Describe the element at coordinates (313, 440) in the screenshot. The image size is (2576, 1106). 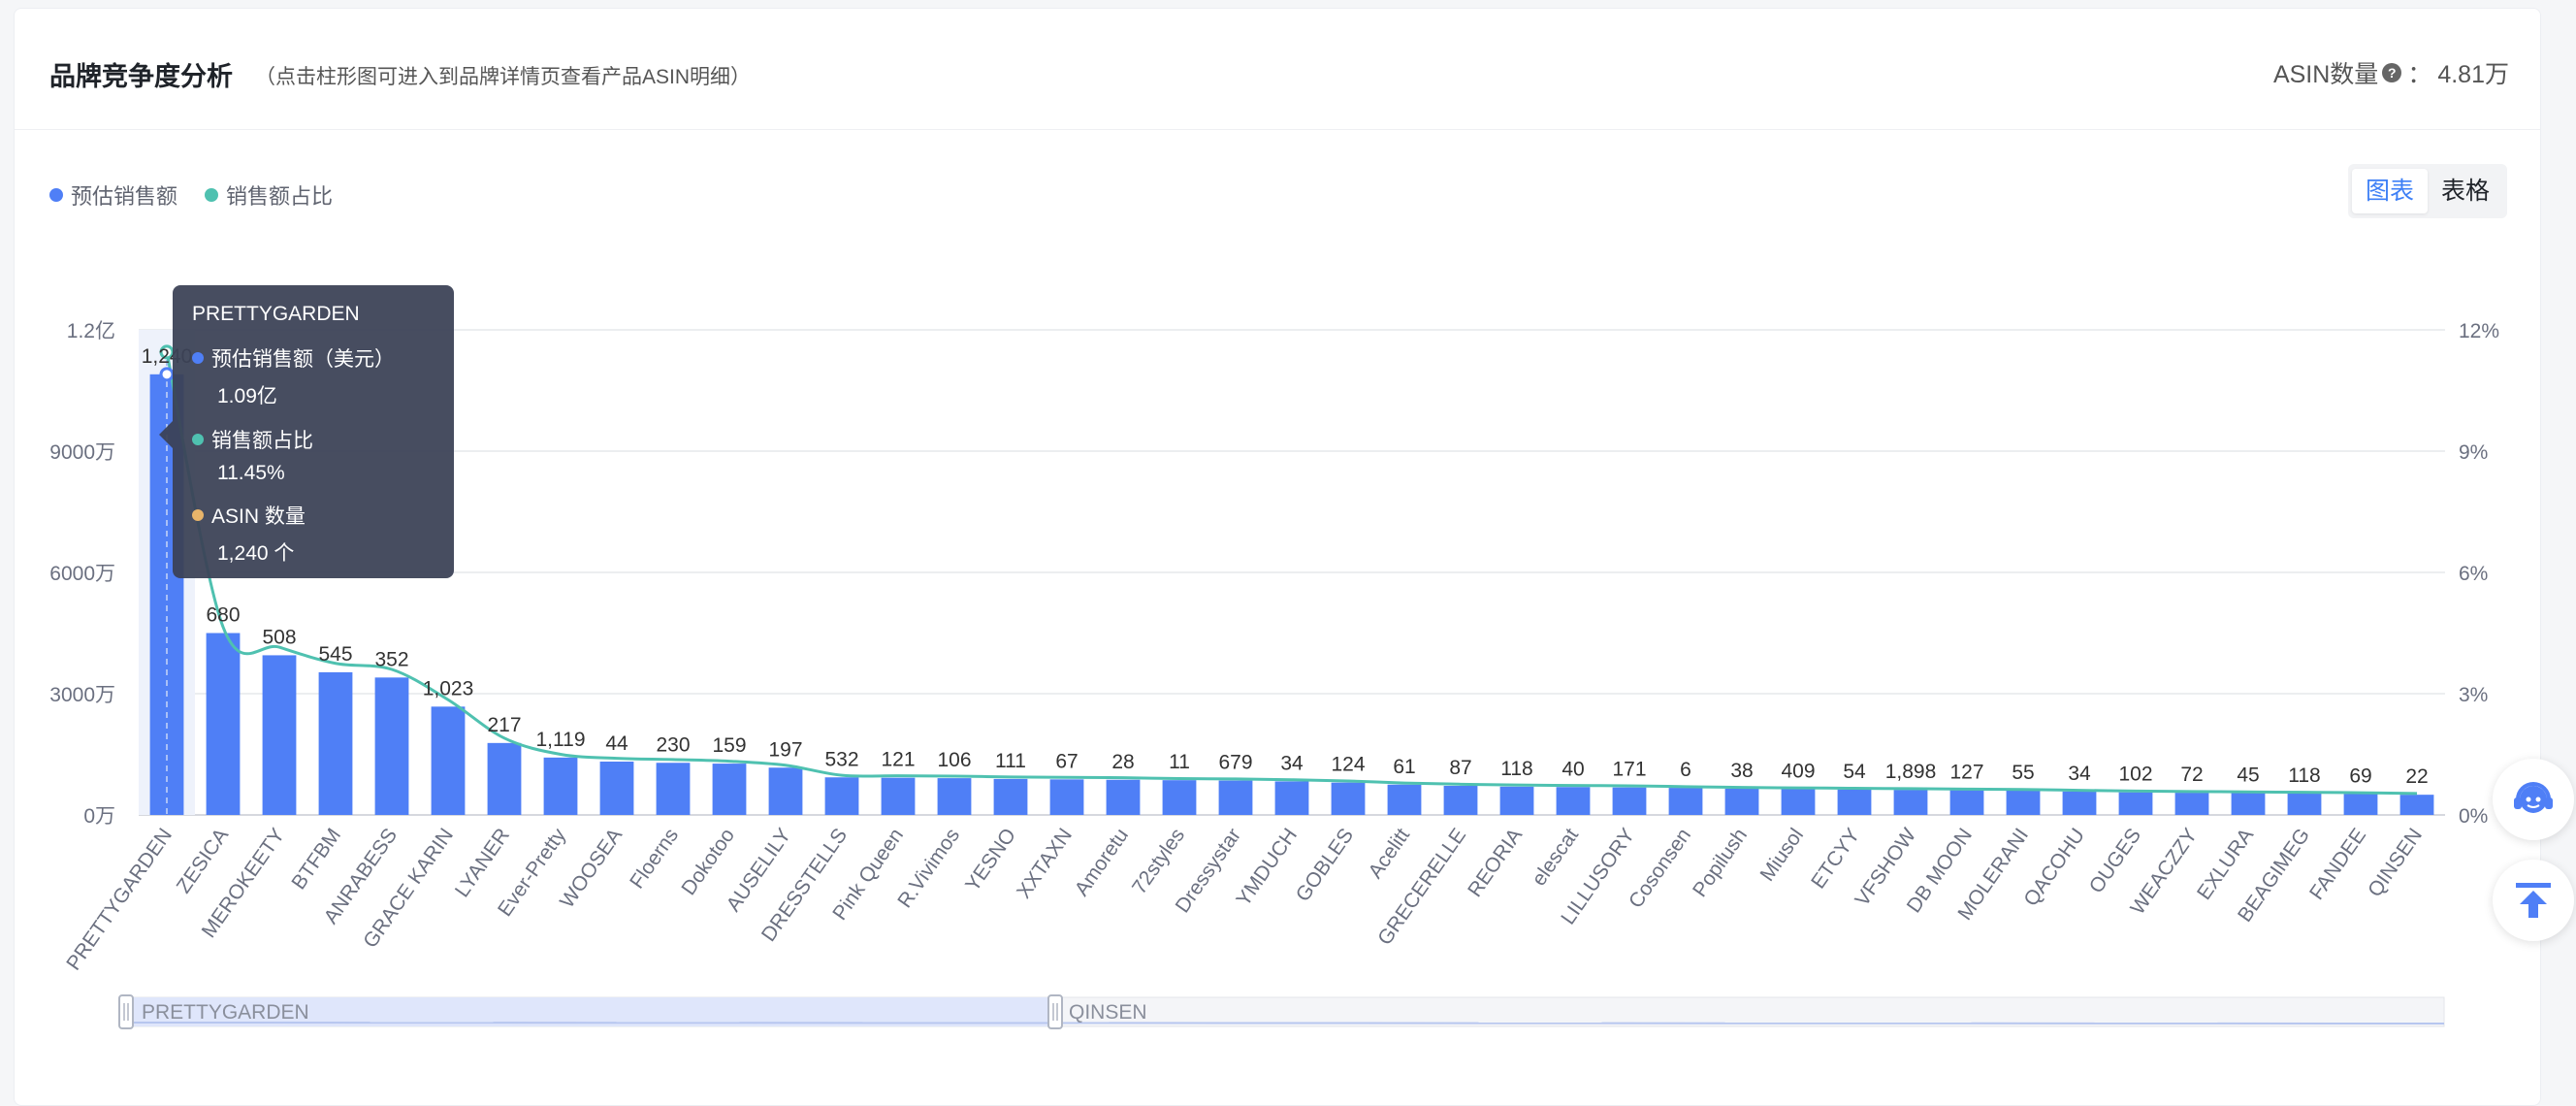
I see `tooltip-share-row: 销售额占比` at that location.